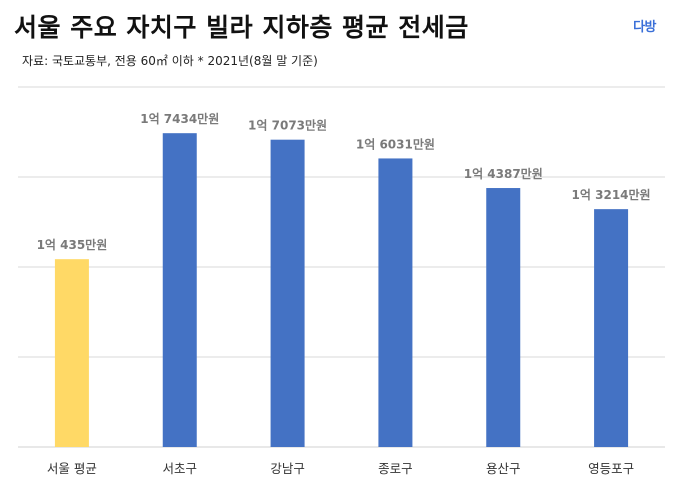 Image resolution: width=680 pixels, height=487 pixels. I want to click on dabang-logo: 다방, so click(644, 27).